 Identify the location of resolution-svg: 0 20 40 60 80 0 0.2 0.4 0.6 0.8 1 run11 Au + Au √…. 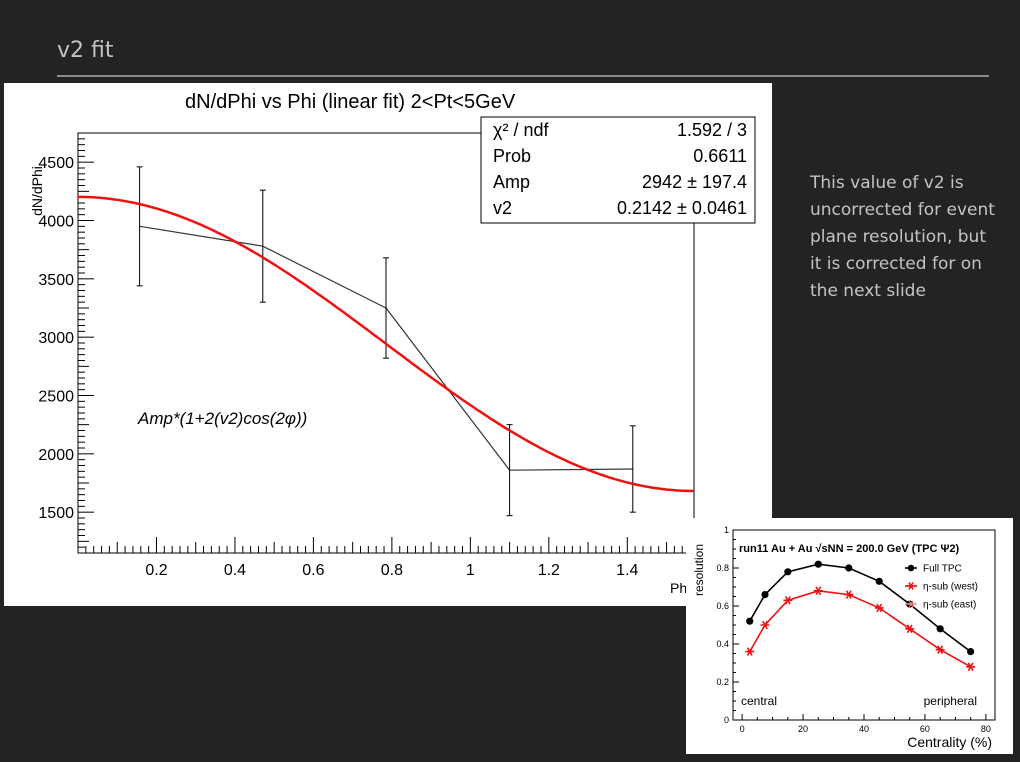
(844, 637).